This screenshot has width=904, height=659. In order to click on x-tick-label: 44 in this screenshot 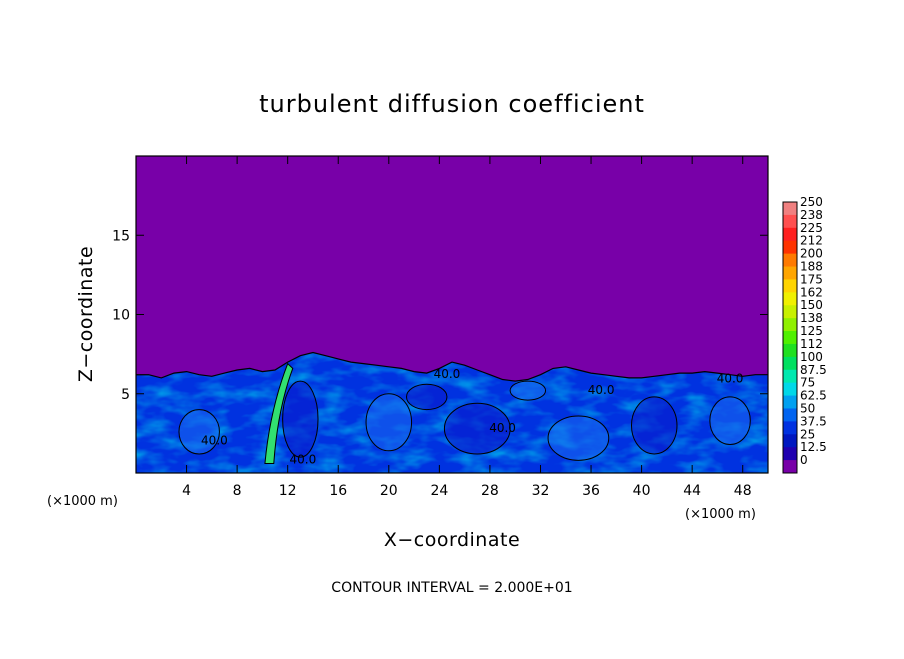, I will do `click(692, 491)`.